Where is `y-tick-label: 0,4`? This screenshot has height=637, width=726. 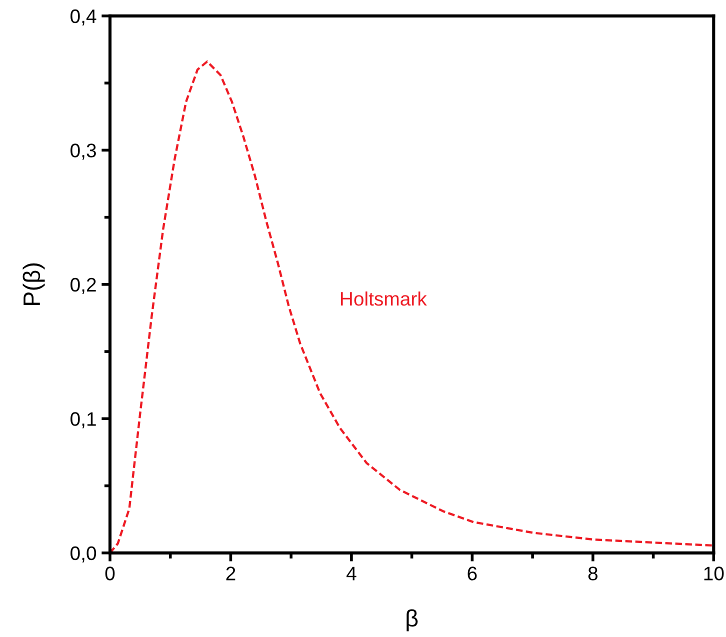 y-tick-label: 0,4 is located at coordinates (83, 17).